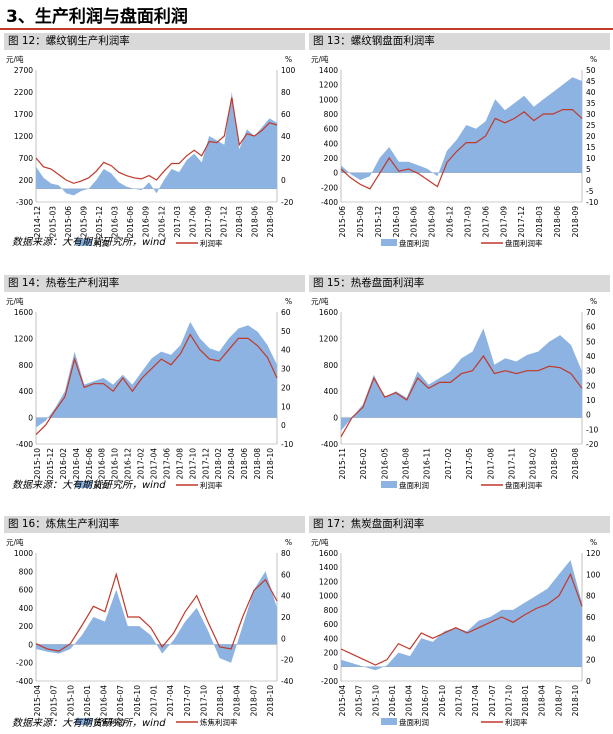 This screenshot has width=613, height=734. I want to click on left-tick-label: 200, so click(26, 180).